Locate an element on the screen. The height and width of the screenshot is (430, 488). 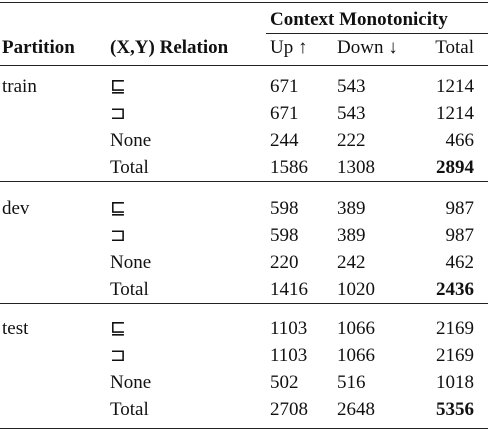
header-rule is located at coordinates (244, 65).